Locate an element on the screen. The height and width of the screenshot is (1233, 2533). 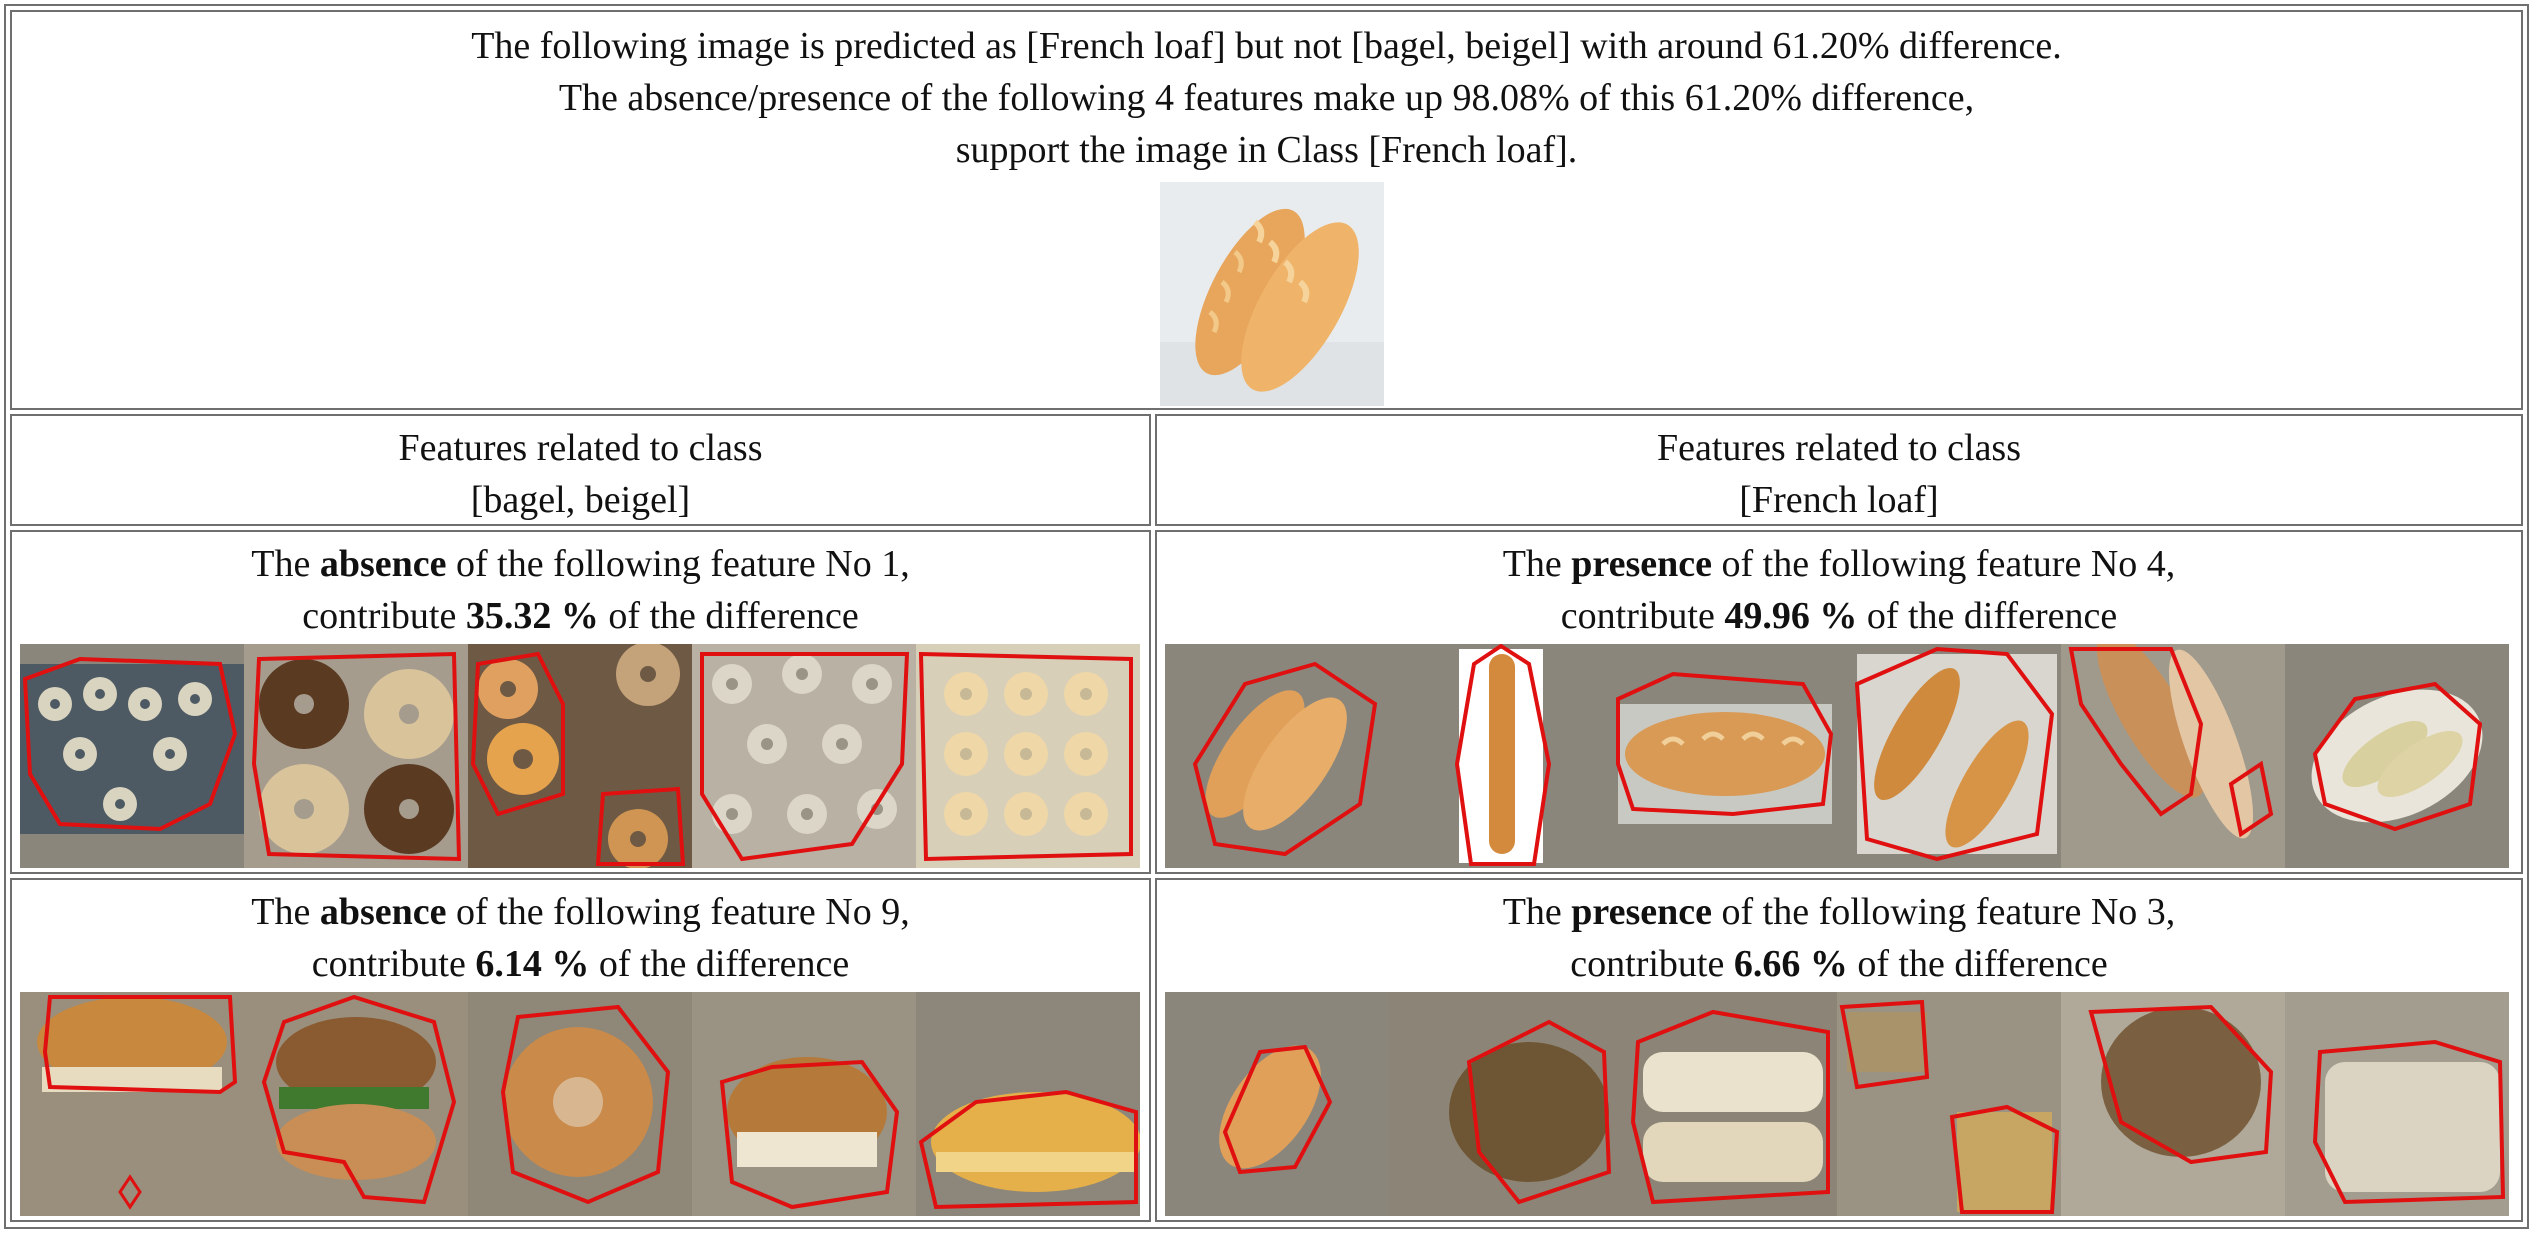
contribution-percent: 6.14 % is located at coordinates (532, 964).